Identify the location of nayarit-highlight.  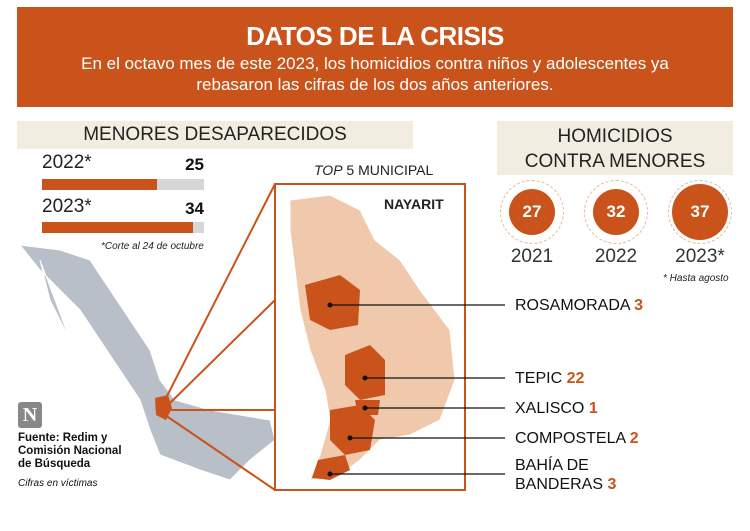
(163, 407).